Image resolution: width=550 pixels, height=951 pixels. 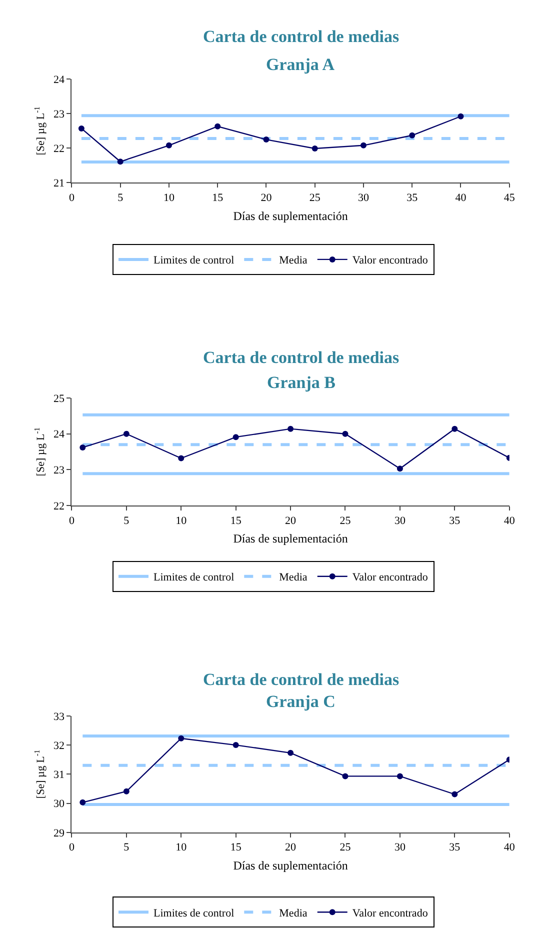 What do you see at coordinates (60, 804) in the screenshot?
I see `y-tick-label: 30` at bounding box center [60, 804].